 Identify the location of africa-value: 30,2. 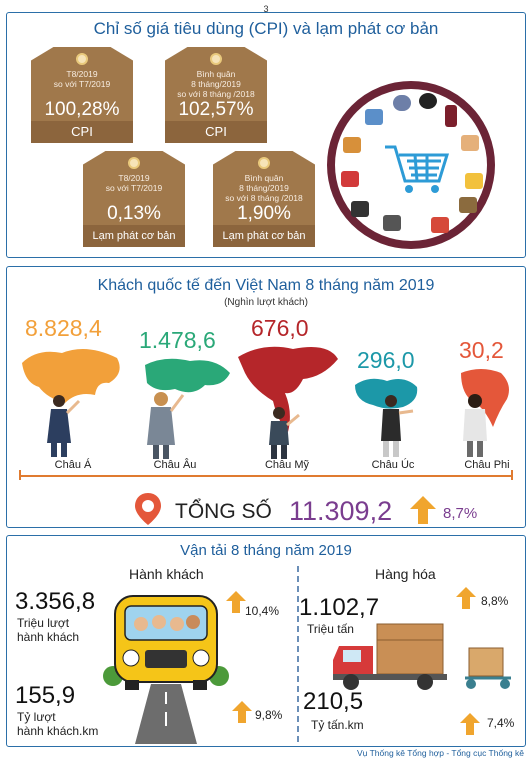
(481, 350).